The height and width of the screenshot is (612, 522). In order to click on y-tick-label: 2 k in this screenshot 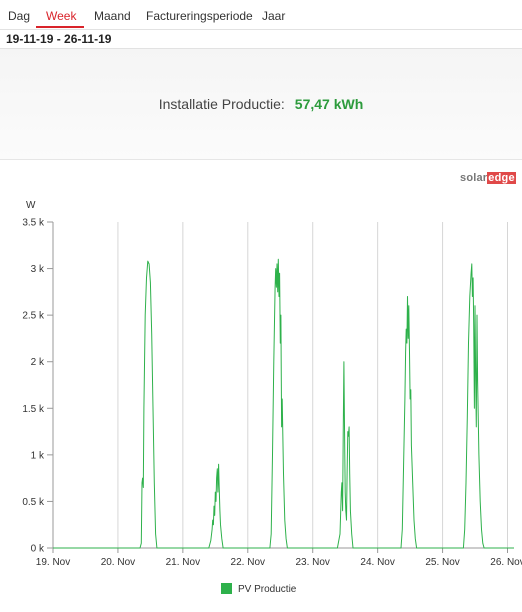, I will do `click(38, 362)`.